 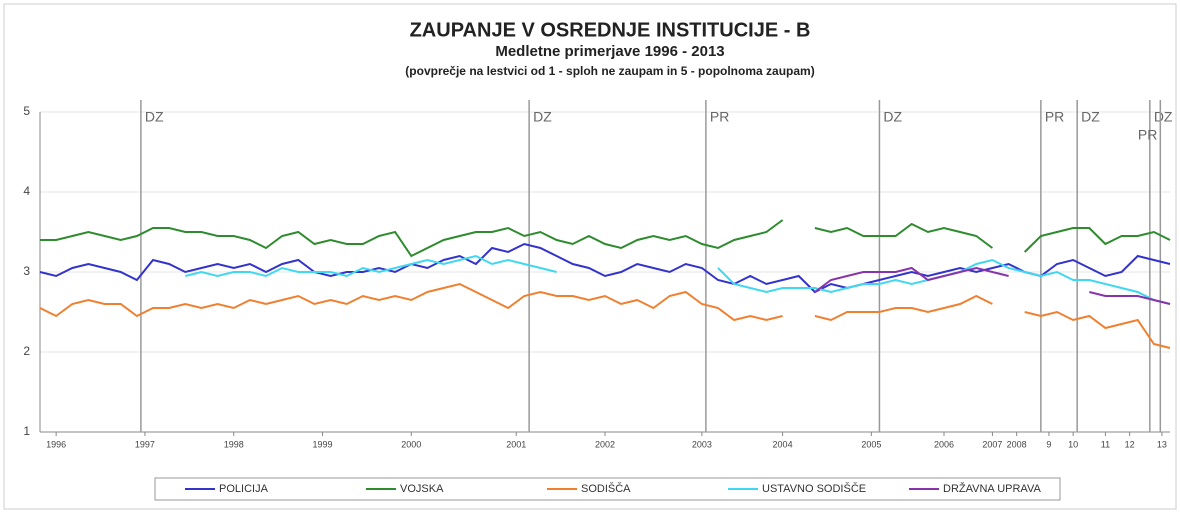 What do you see at coordinates (244, 489) in the screenshot?
I see `legend-label: POLICIJA` at bounding box center [244, 489].